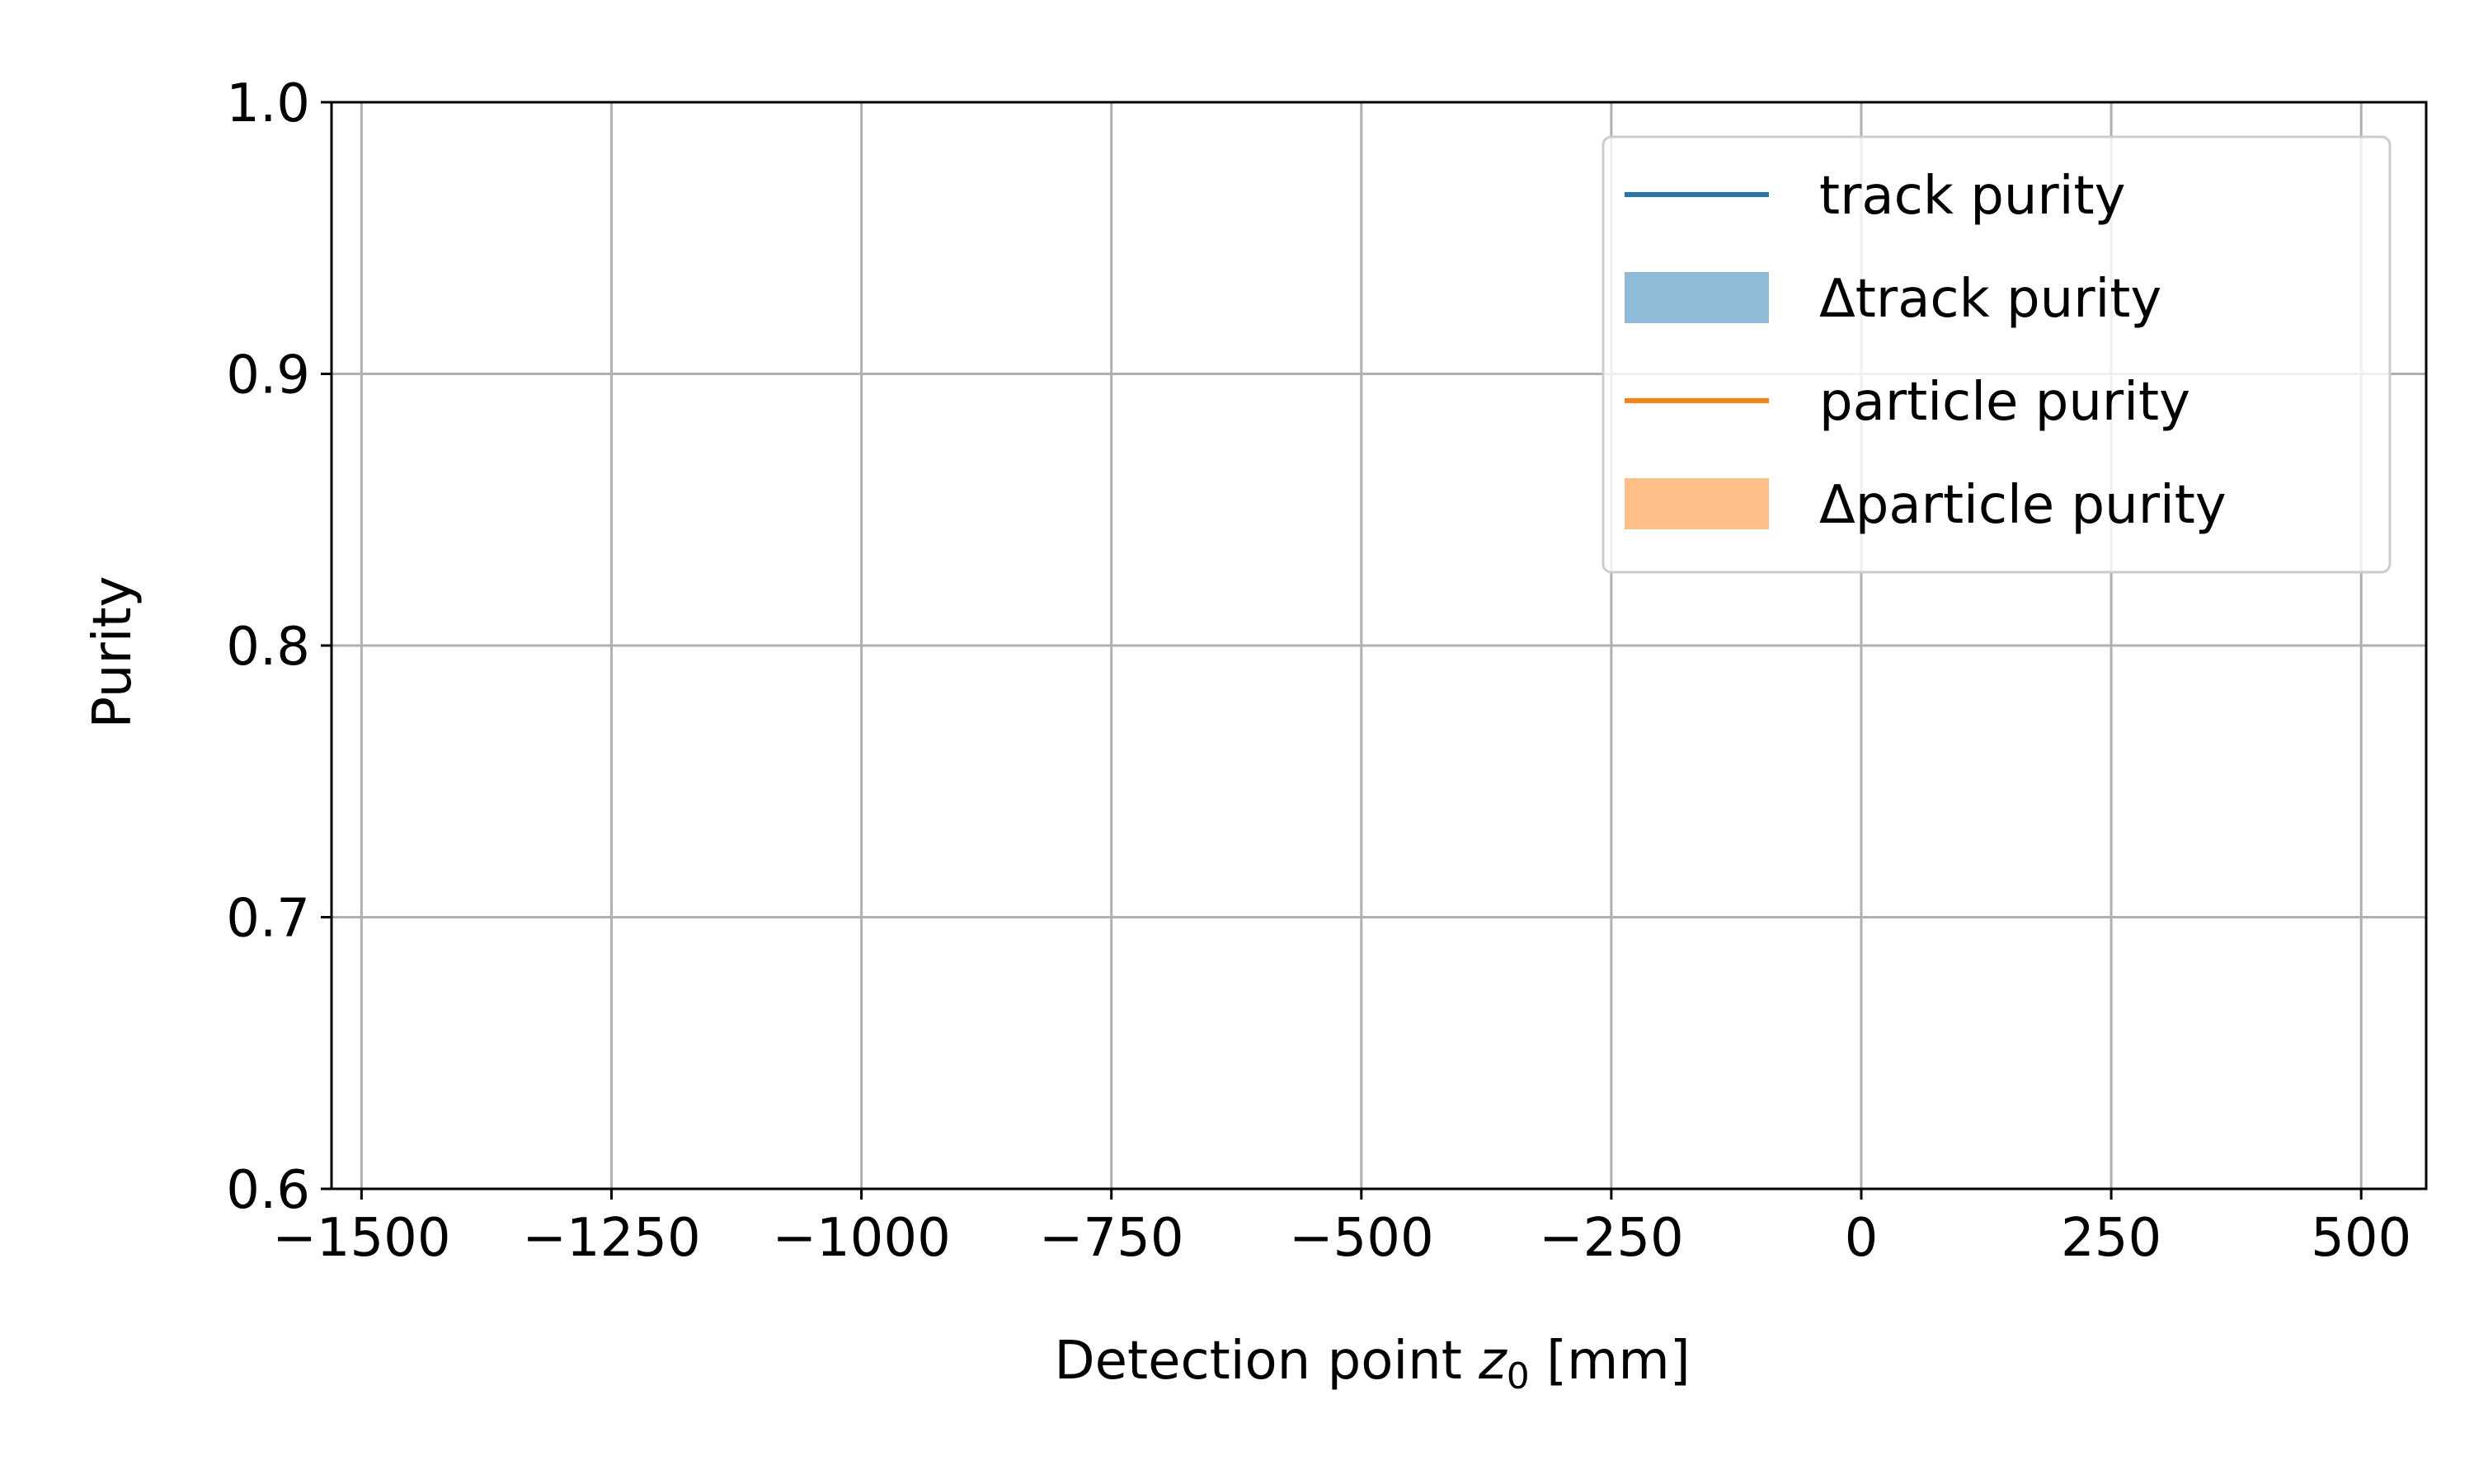 This screenshot has width=2474, height=1484. What do you see at coordinates (2361, 1238) in the screenshot?
I see `x-tick-label: 500` at bounding box center [2361, 1238].